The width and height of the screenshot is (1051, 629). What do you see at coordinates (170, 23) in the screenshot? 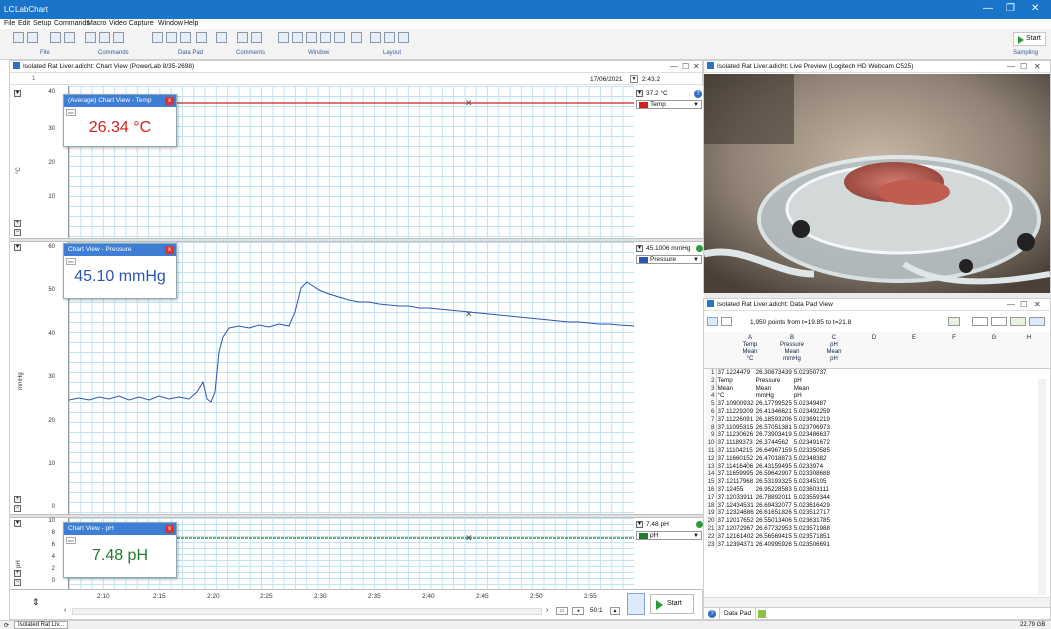
I see `menu-window: Window` at bounding box center [170, 23].